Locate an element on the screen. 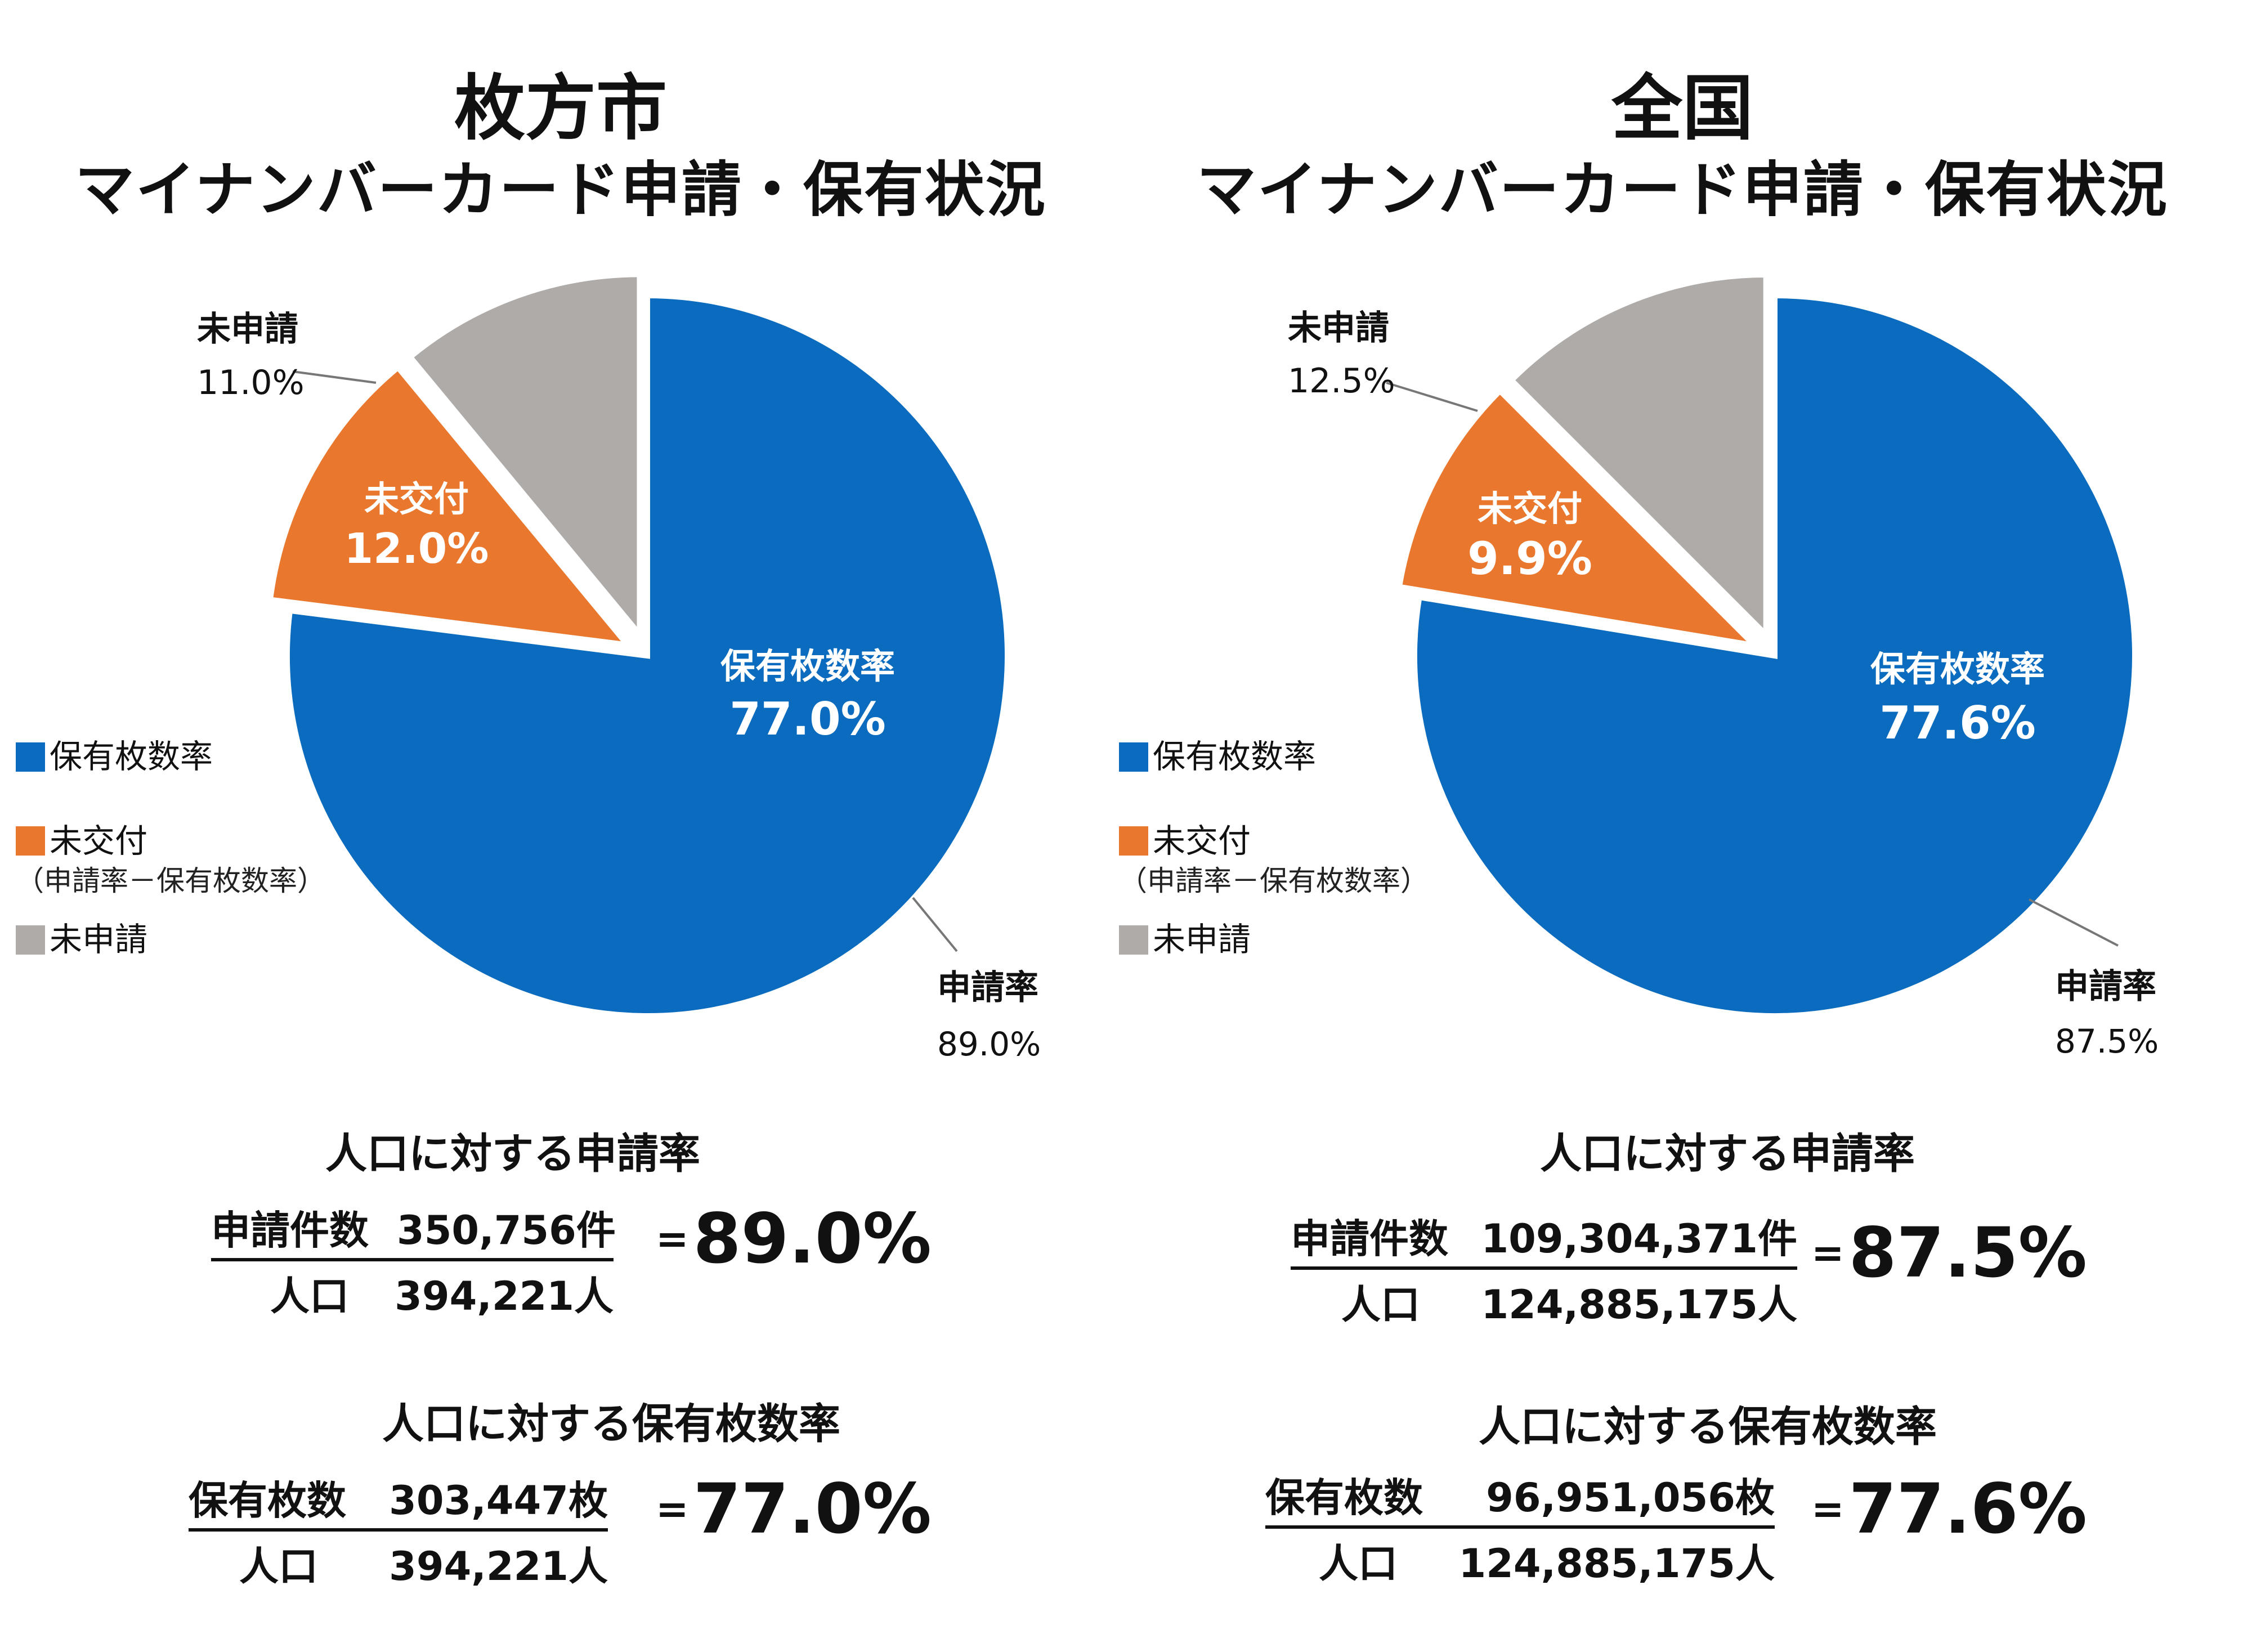 Image resolution: width=2243 pixels, height=1652 pixels. apply-fraction: 申請件数 109,304,371件 人口 124,885,175人 is located at coordinates (1544, 1268).